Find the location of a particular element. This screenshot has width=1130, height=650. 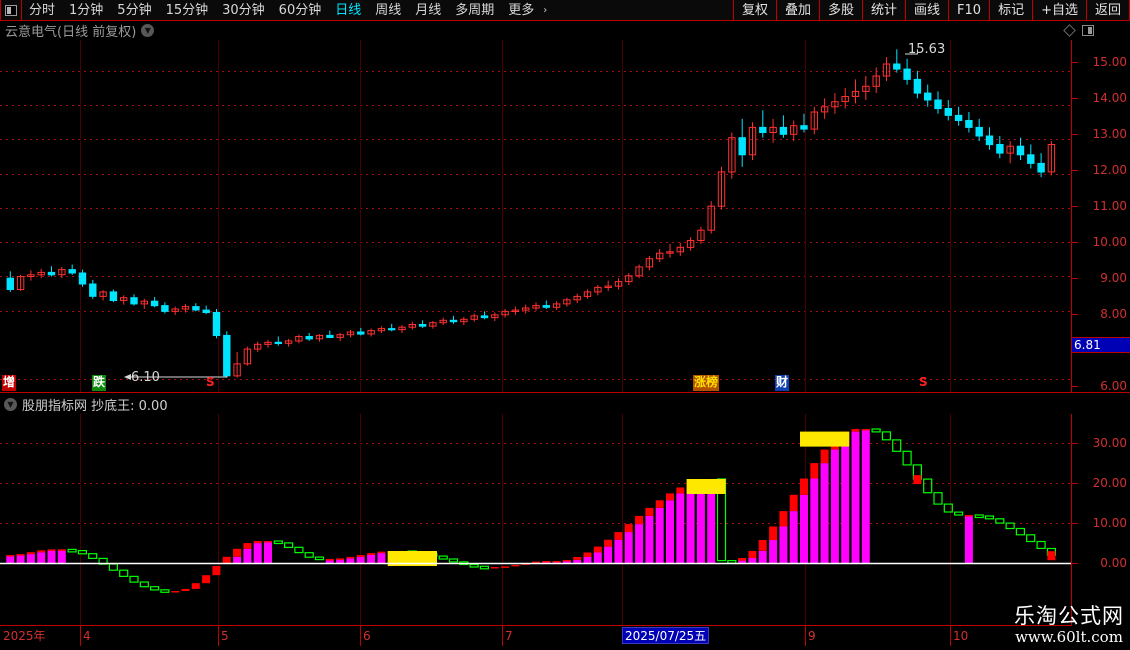

panel-icon is located at coordinates (1088, 30).